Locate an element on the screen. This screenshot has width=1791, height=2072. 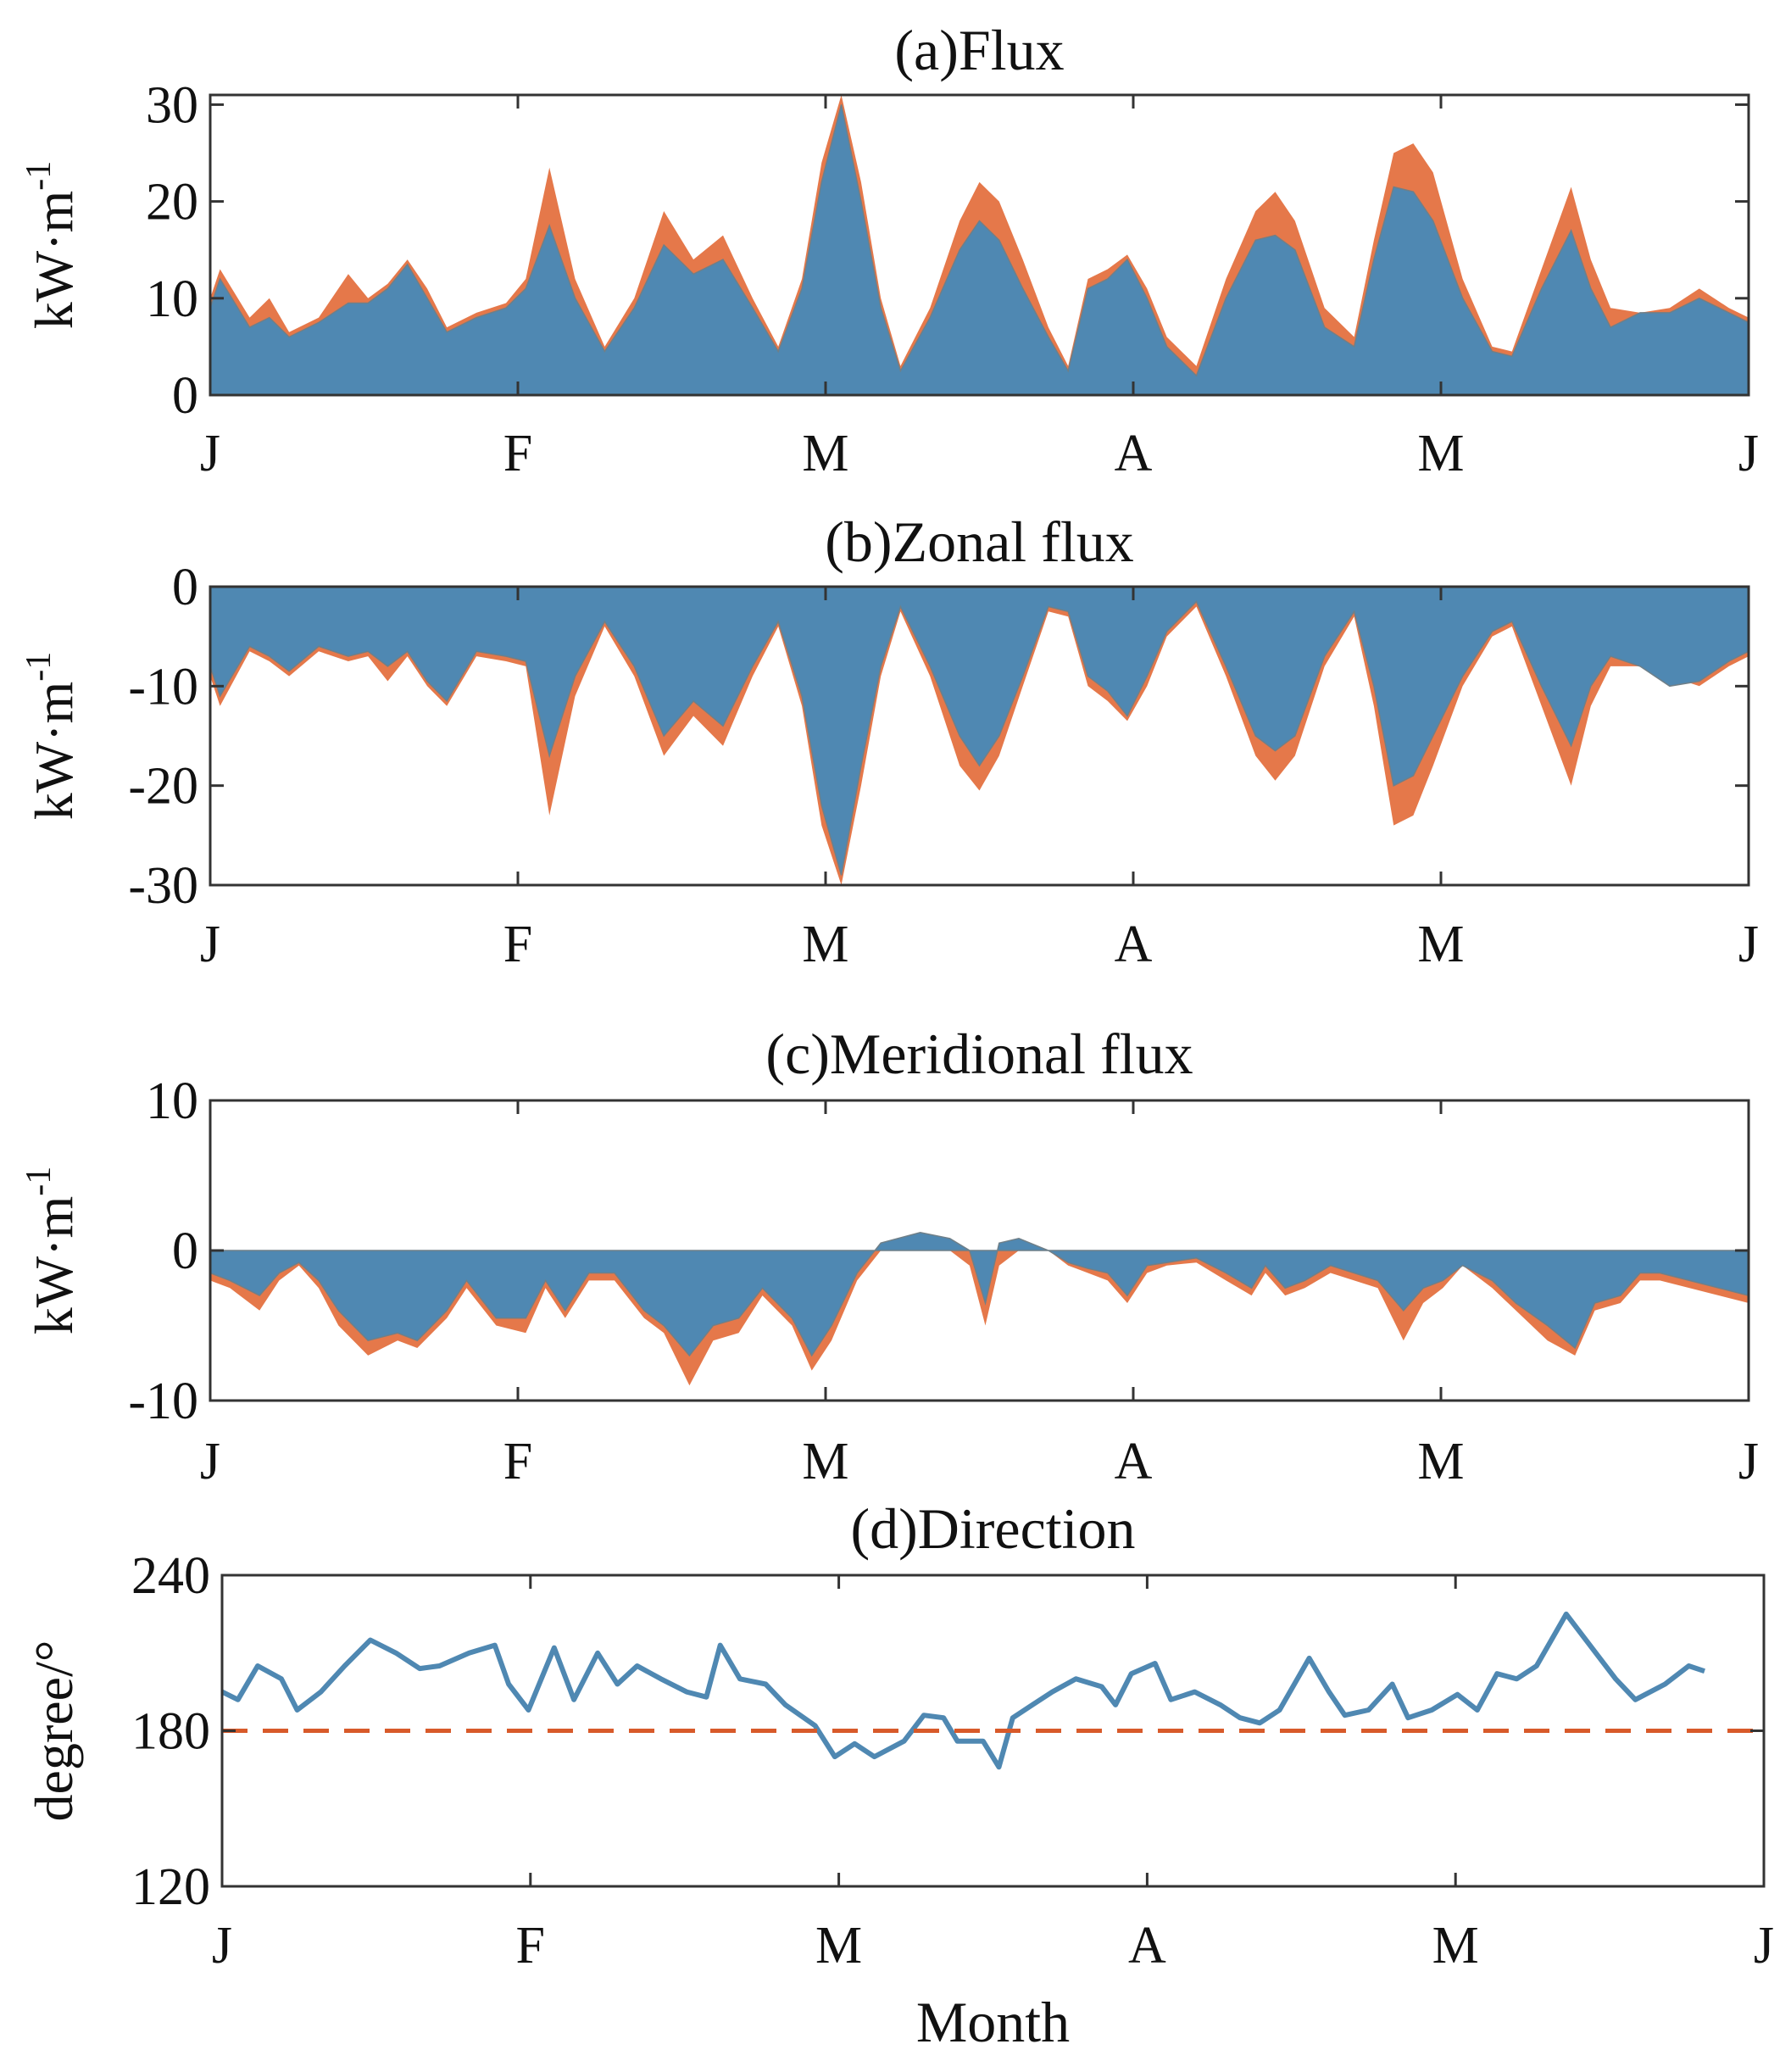
y-tick-label: 30 is located at coordinates (172, 105).